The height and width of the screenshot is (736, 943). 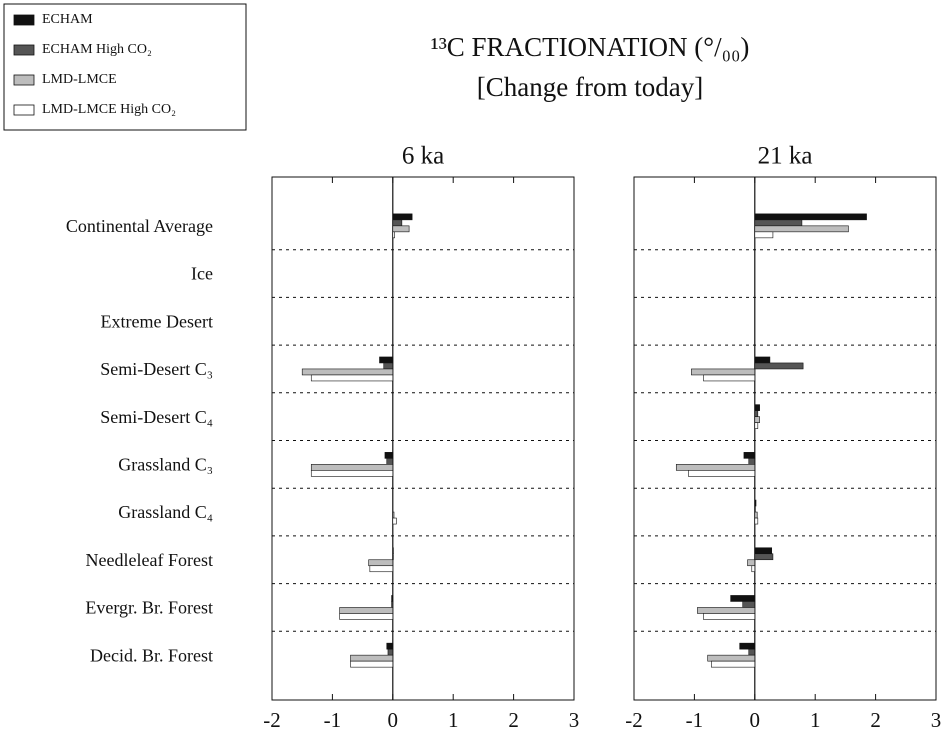 What do you see at coordinates (165, 512) in the screenshot?
I see `category-label: Grassland C₄` at bounding box center [165, 512].